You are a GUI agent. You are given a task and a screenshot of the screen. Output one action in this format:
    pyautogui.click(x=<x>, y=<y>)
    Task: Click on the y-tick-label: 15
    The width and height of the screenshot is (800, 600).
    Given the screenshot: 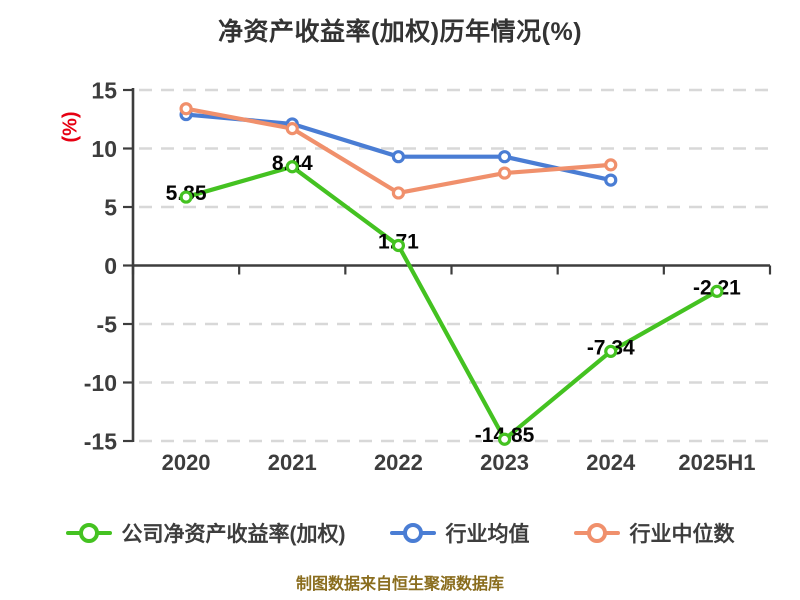 What is the action you would take?
    pyautogui.click(x=104, y=90)
    